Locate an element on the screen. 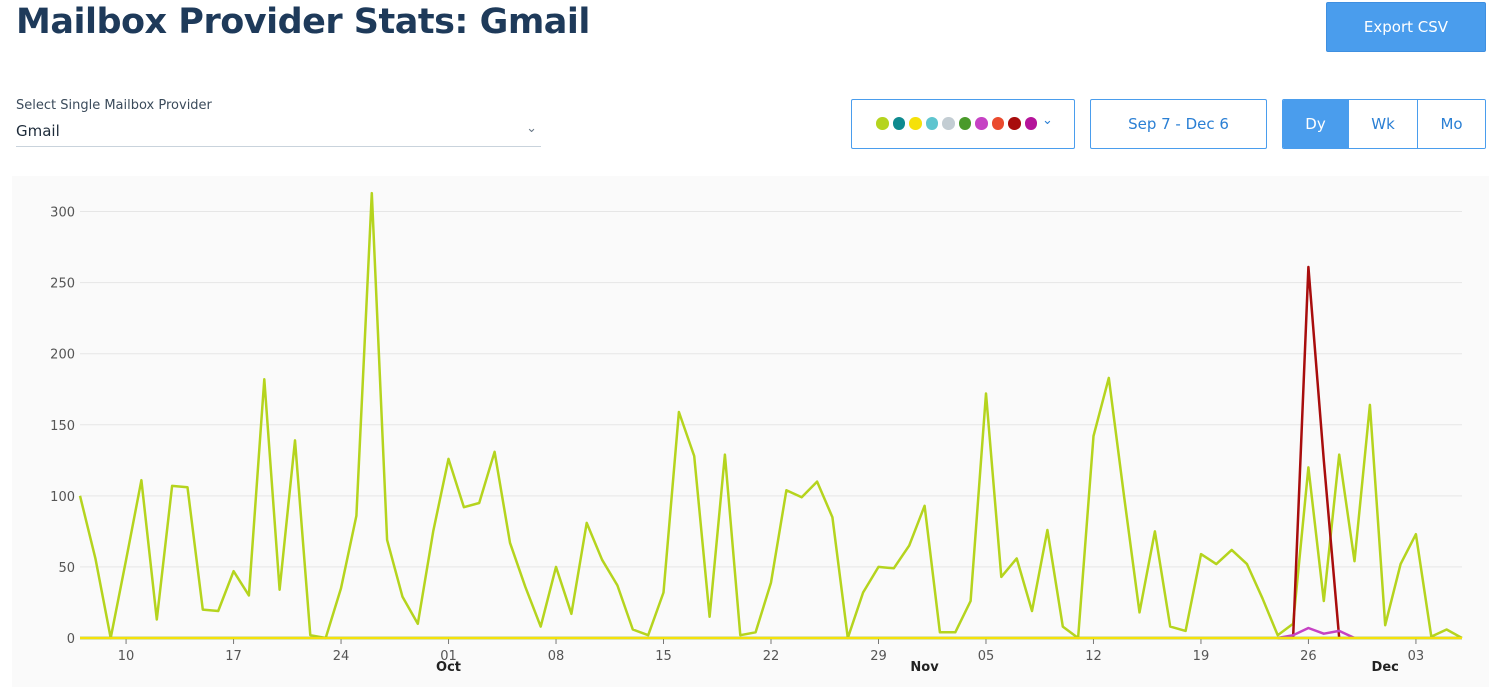 The height and width of the screenshot is (687, 1489). page-title: Mailbox Provider Stats: Gmail is located at coordinates (303, 22).